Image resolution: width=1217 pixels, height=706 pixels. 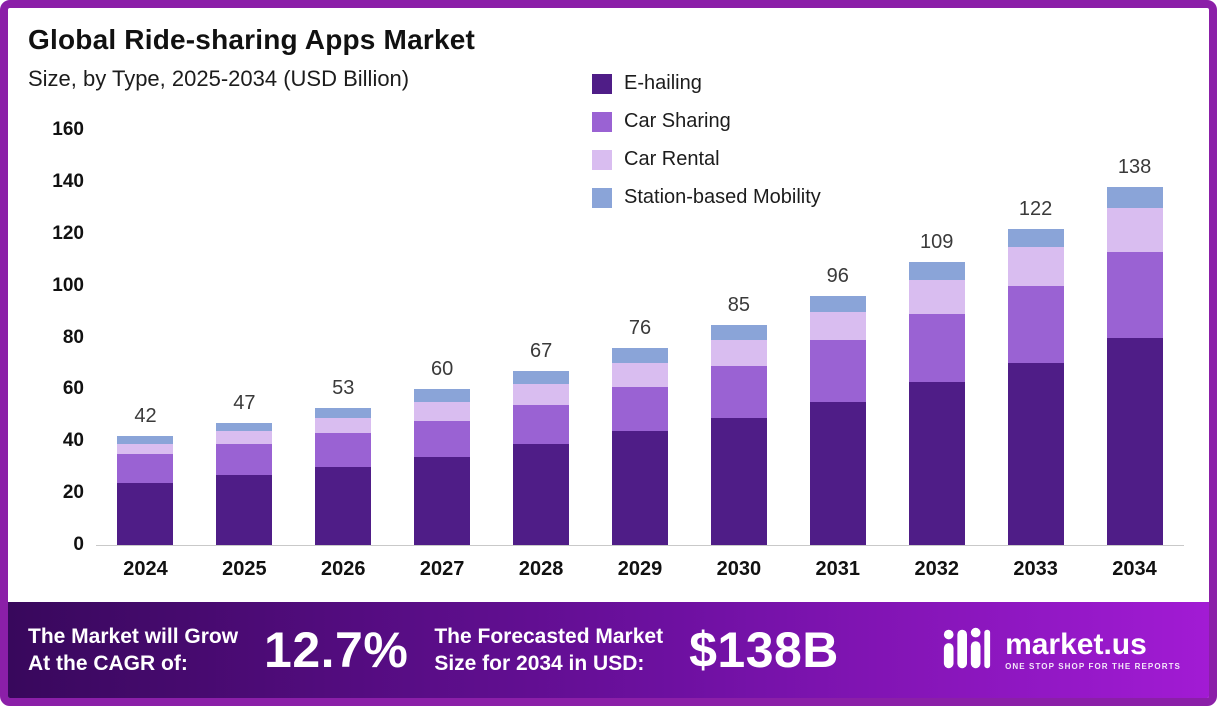 I want to click on legend-label: E-hailing, so click(x=663, y=83).